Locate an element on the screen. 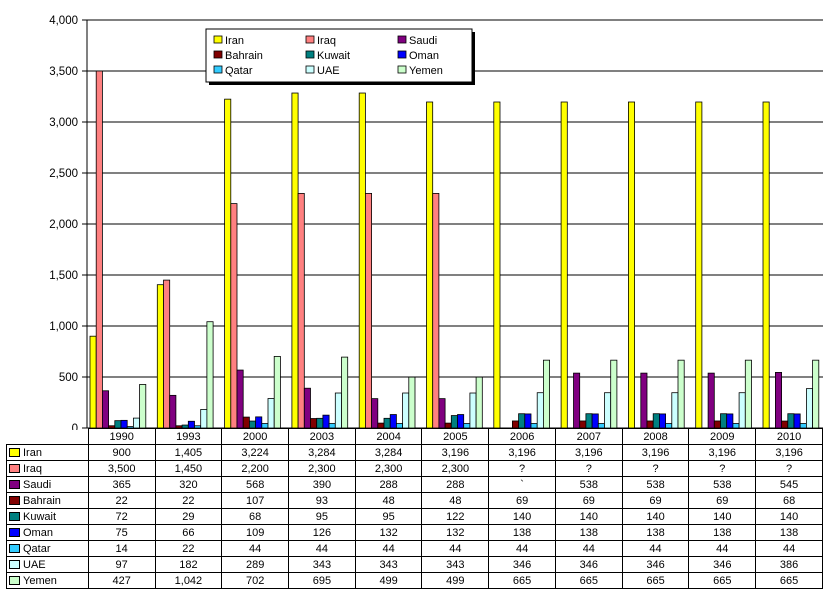  bar-yemen-2006 is located at coordinates (547, 394).